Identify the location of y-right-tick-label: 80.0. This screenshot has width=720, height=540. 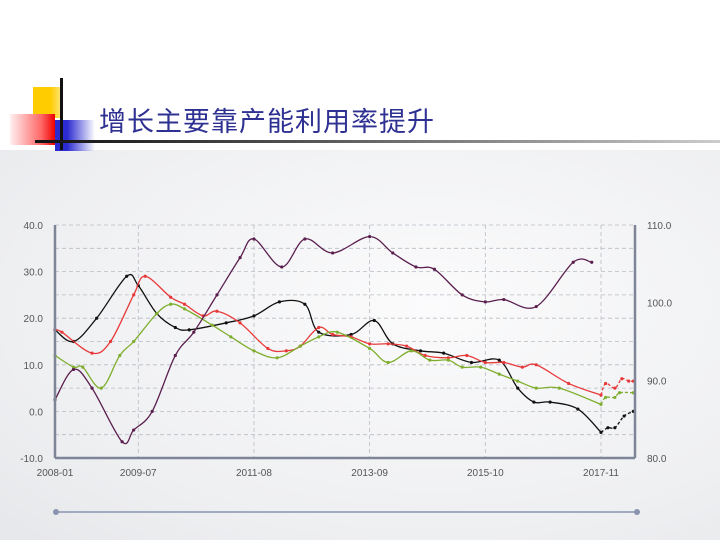
(657, 459).